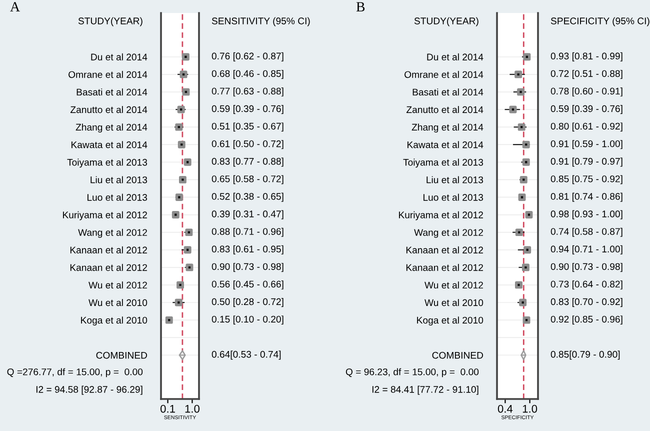  I want to click on data-label: 0.85 [0.75 - 0.92], so click(586, 179).